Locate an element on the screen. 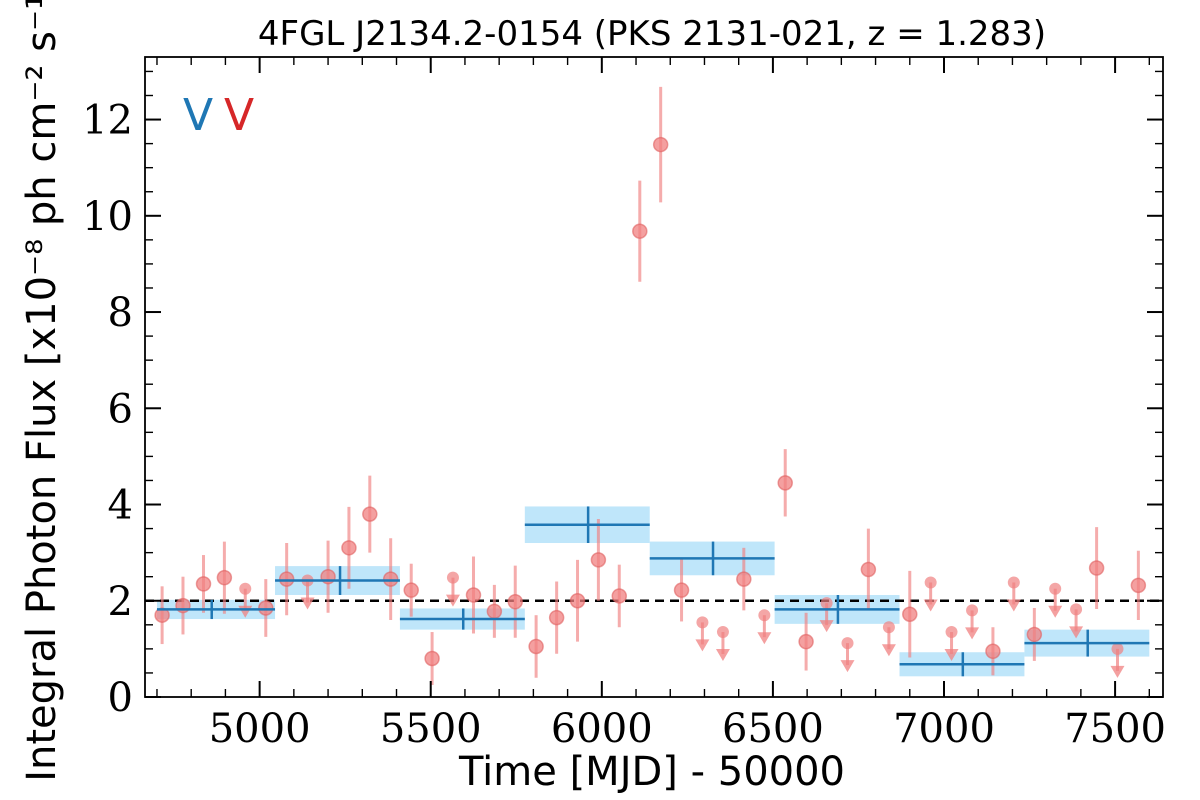 This screenshot has width=1200, height=800. y-tick-label: 8 is located at coordinates (120, 313).